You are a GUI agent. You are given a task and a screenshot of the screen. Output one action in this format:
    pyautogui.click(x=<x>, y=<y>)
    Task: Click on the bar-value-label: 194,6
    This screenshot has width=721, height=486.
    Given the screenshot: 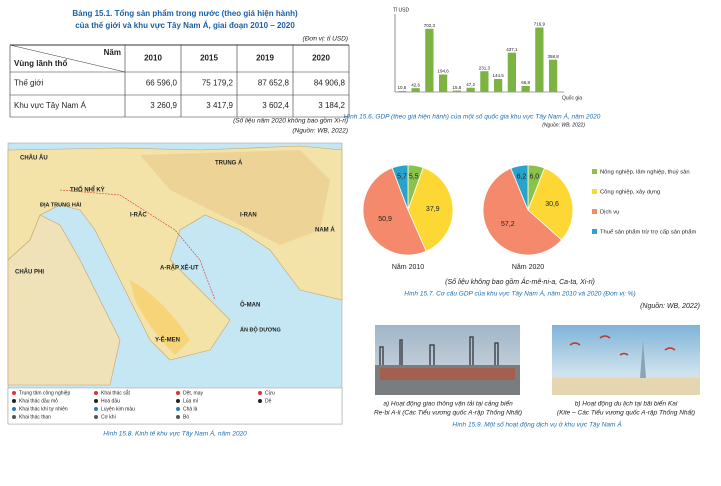 What is the action you would take?
    pyautogui.click(x=443, y=71)
    